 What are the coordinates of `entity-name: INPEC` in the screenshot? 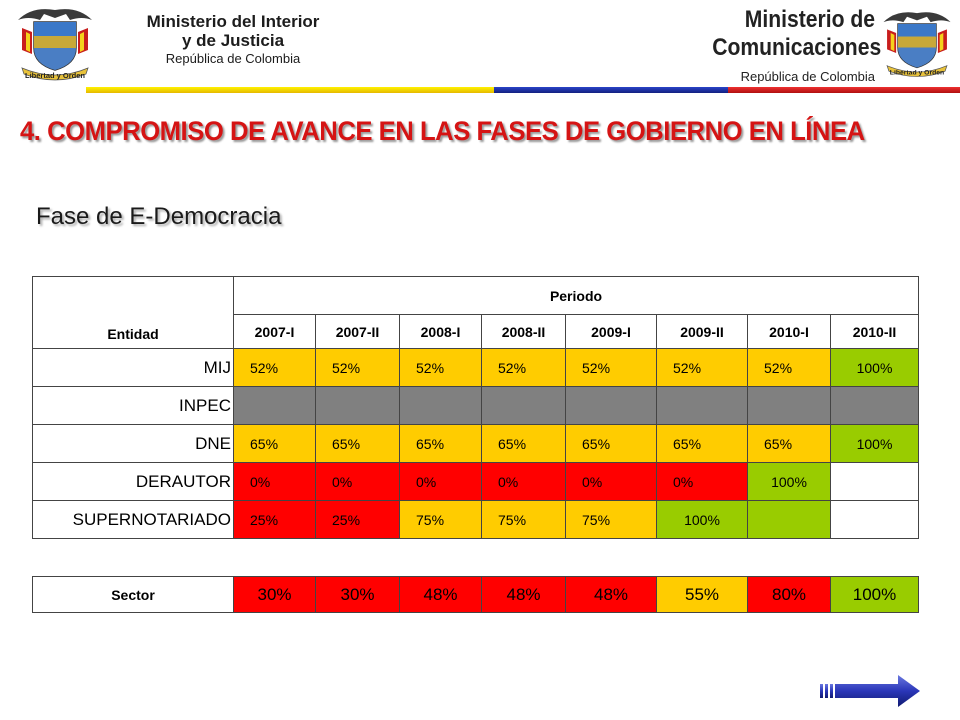 It's located at (133, 405).